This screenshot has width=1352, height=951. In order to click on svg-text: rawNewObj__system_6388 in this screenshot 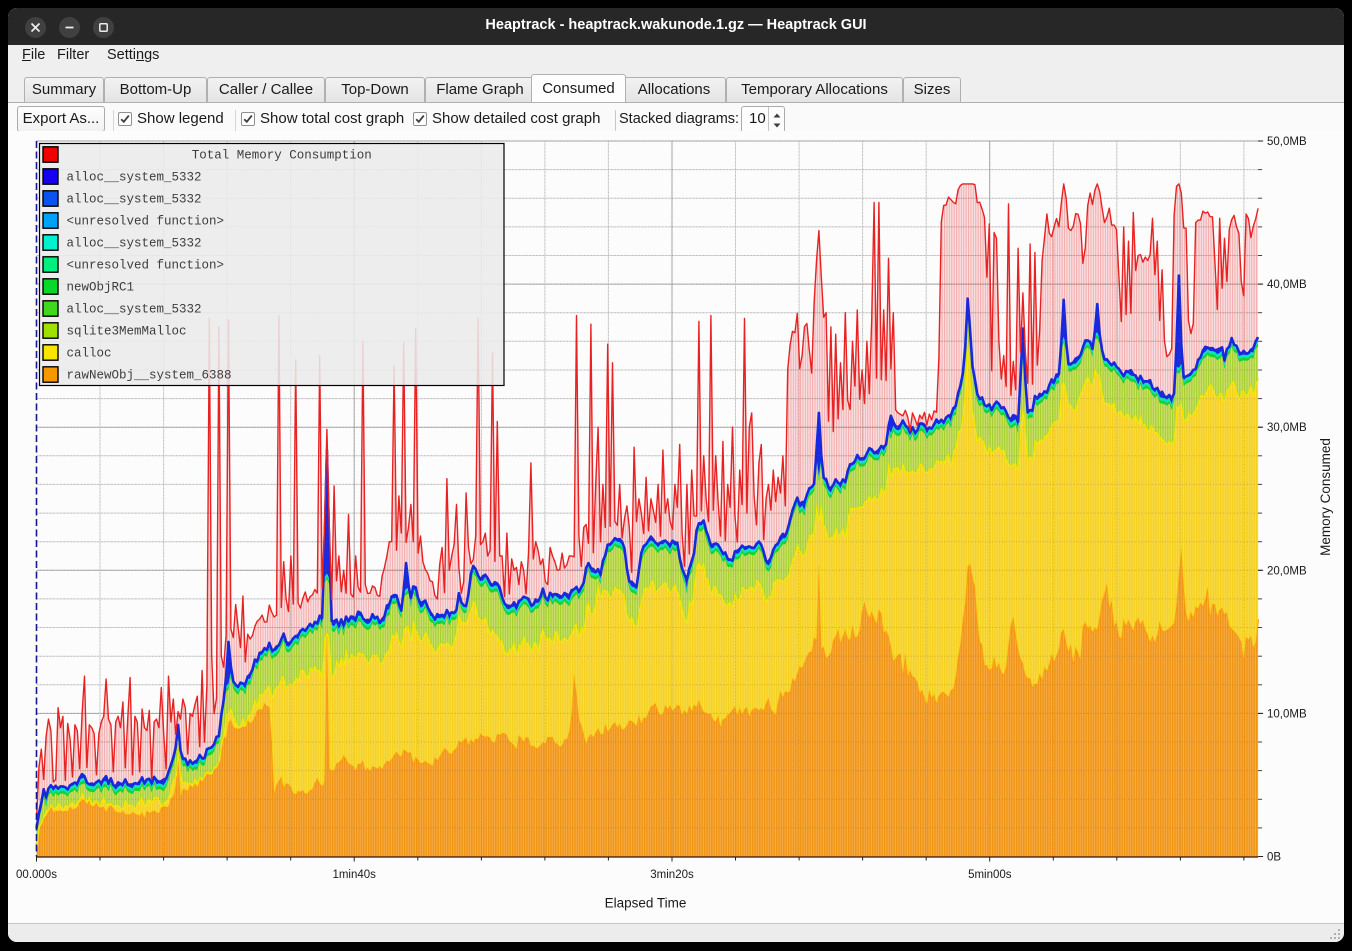, I will do `click(149, 376)`.